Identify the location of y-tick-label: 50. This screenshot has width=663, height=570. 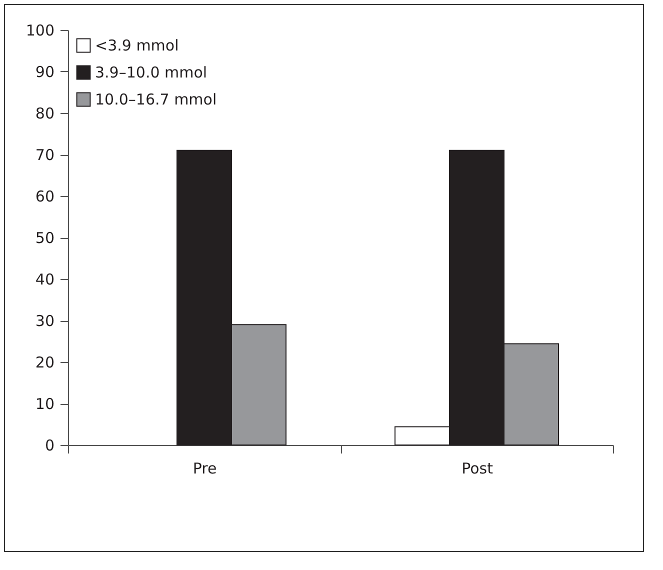
(44, 238).